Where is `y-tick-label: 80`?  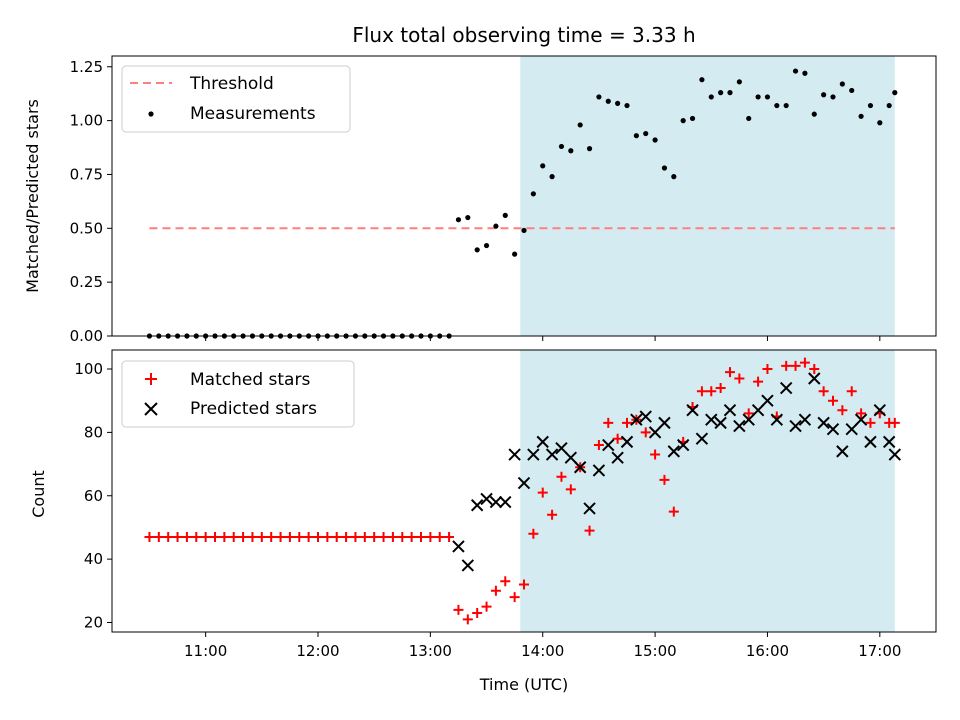 y-tick-label: 80 is located at coordinates (93, 432).